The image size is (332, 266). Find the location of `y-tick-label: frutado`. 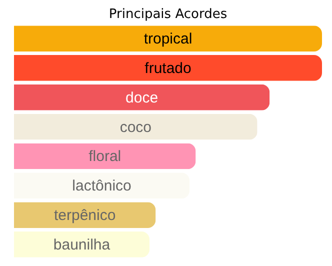

y-tick-label: frutado is located at coordinates (168, 68).